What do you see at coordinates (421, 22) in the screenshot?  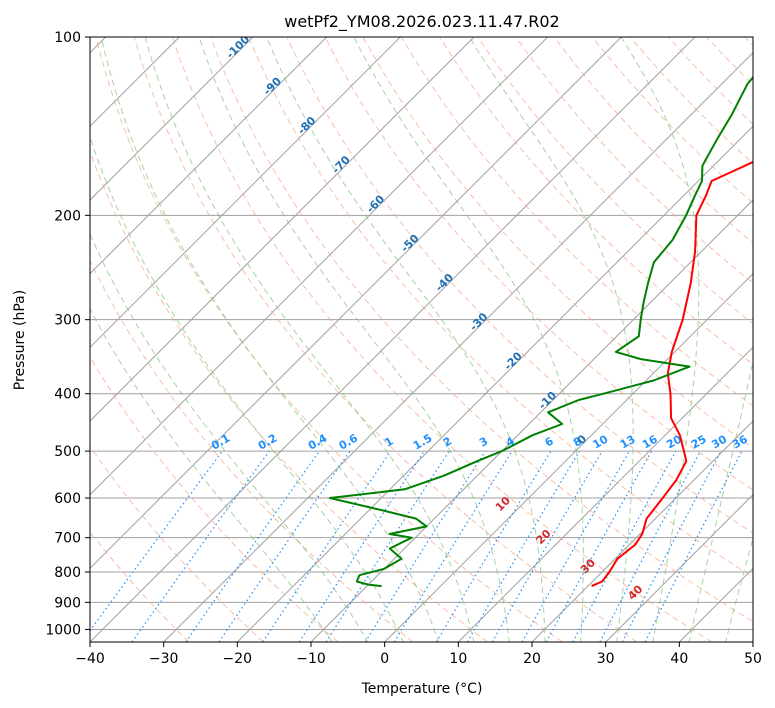 I see `chart-title: wetPf2_YM08.2026.023.11.47.R02` at bounding box center [421, 22].